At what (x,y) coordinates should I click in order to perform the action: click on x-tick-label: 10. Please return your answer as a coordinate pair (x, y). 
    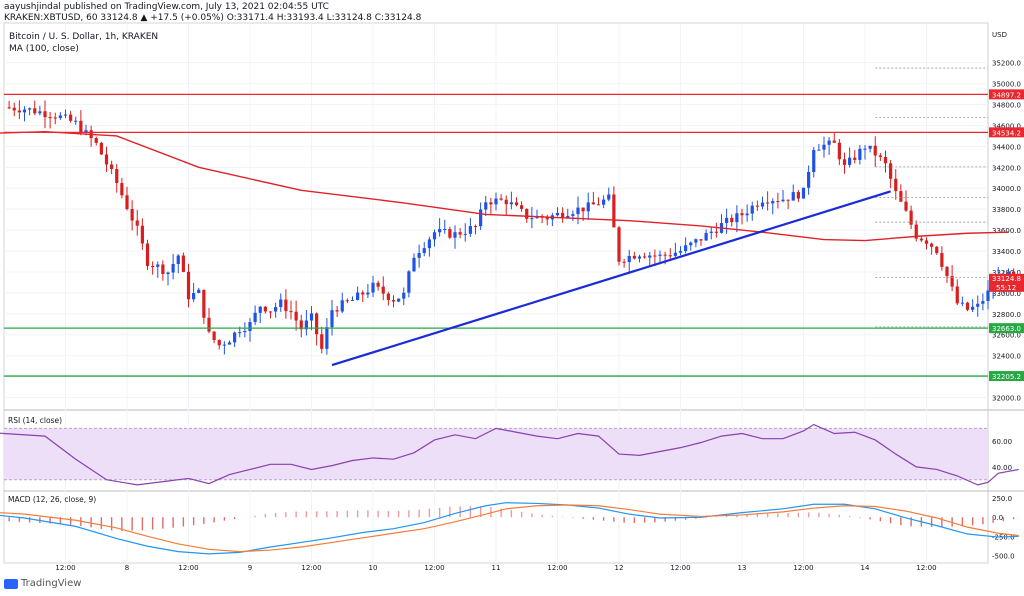
    Looking at the image, I should click on (373, 568).